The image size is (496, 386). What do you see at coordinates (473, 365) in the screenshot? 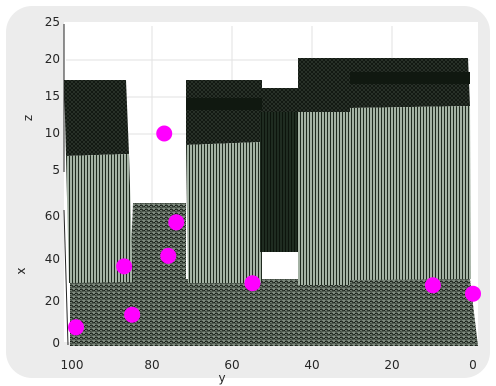
I see `y-tick-label: 0` at bounding box center [473, 365].